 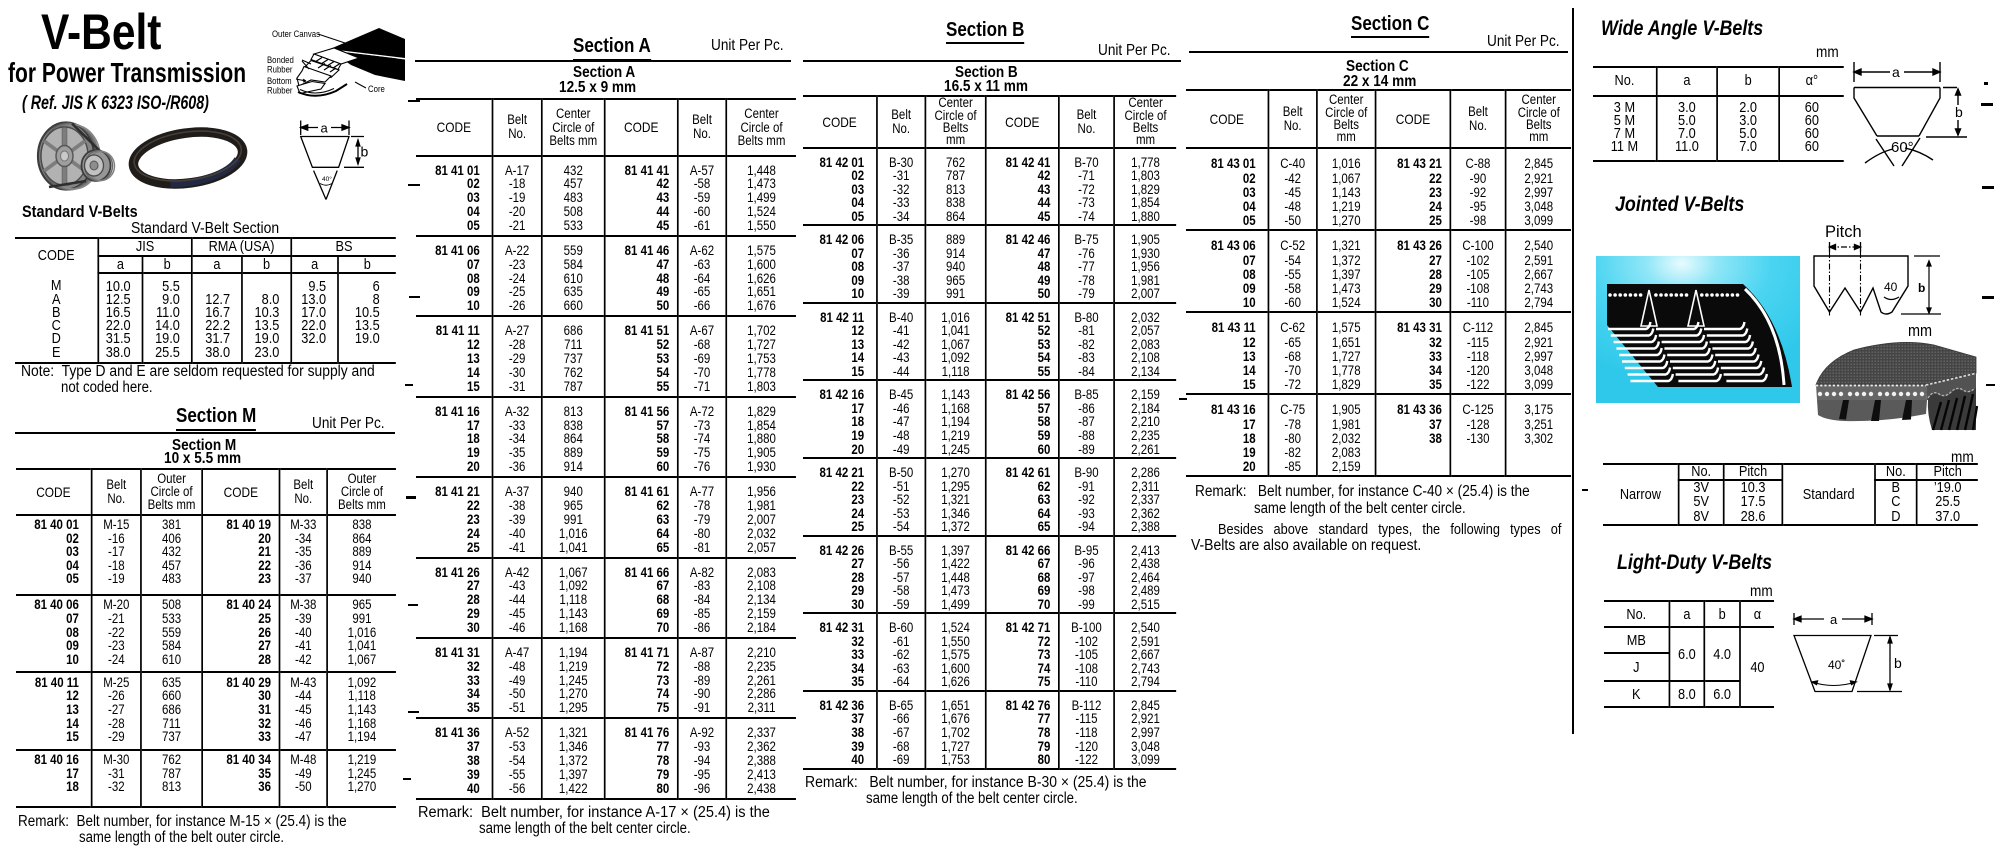 I want to click on svg-text: 40, so click(x=1891, y=287).